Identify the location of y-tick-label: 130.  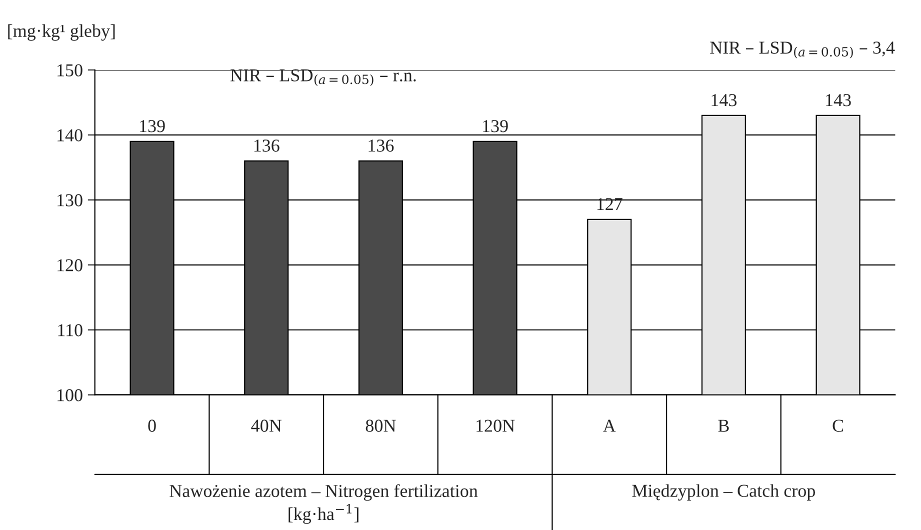
(70, 200).